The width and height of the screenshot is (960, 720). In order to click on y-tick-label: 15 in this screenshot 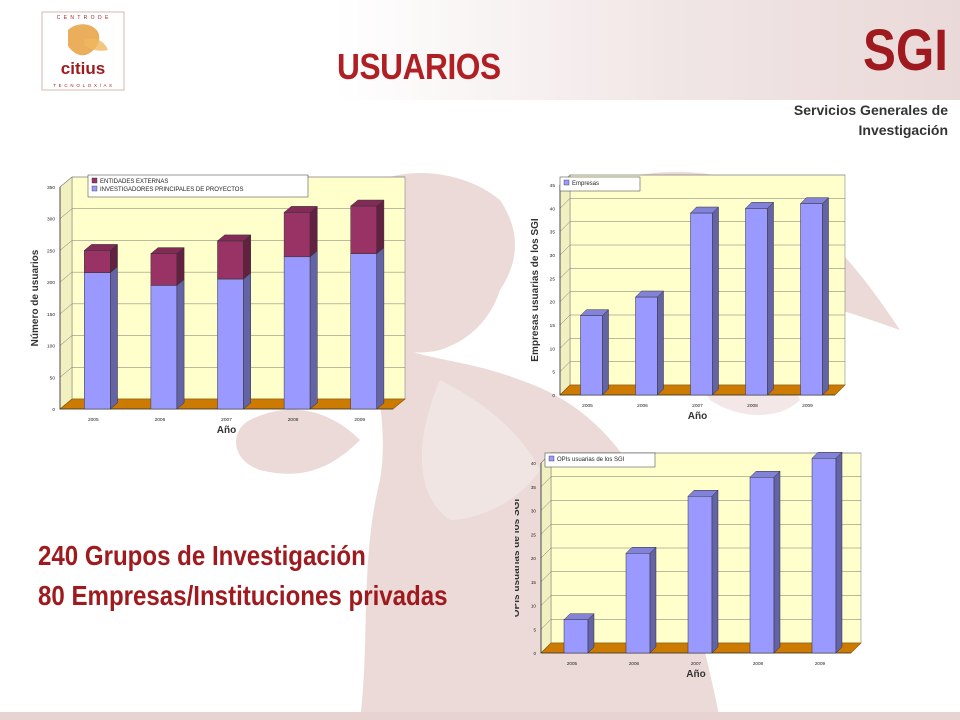, I will do `click(553, 326)`.